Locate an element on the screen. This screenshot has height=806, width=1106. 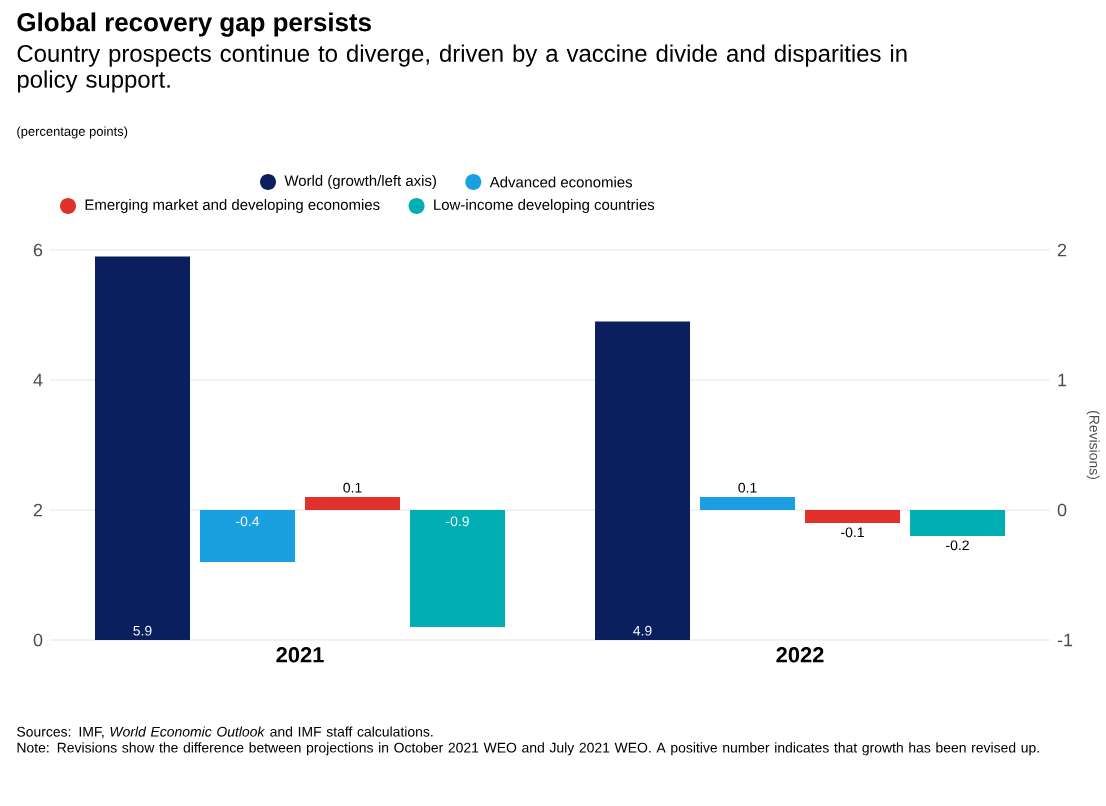
x-tick-label: 2022 is located at coordinates (800, 655).